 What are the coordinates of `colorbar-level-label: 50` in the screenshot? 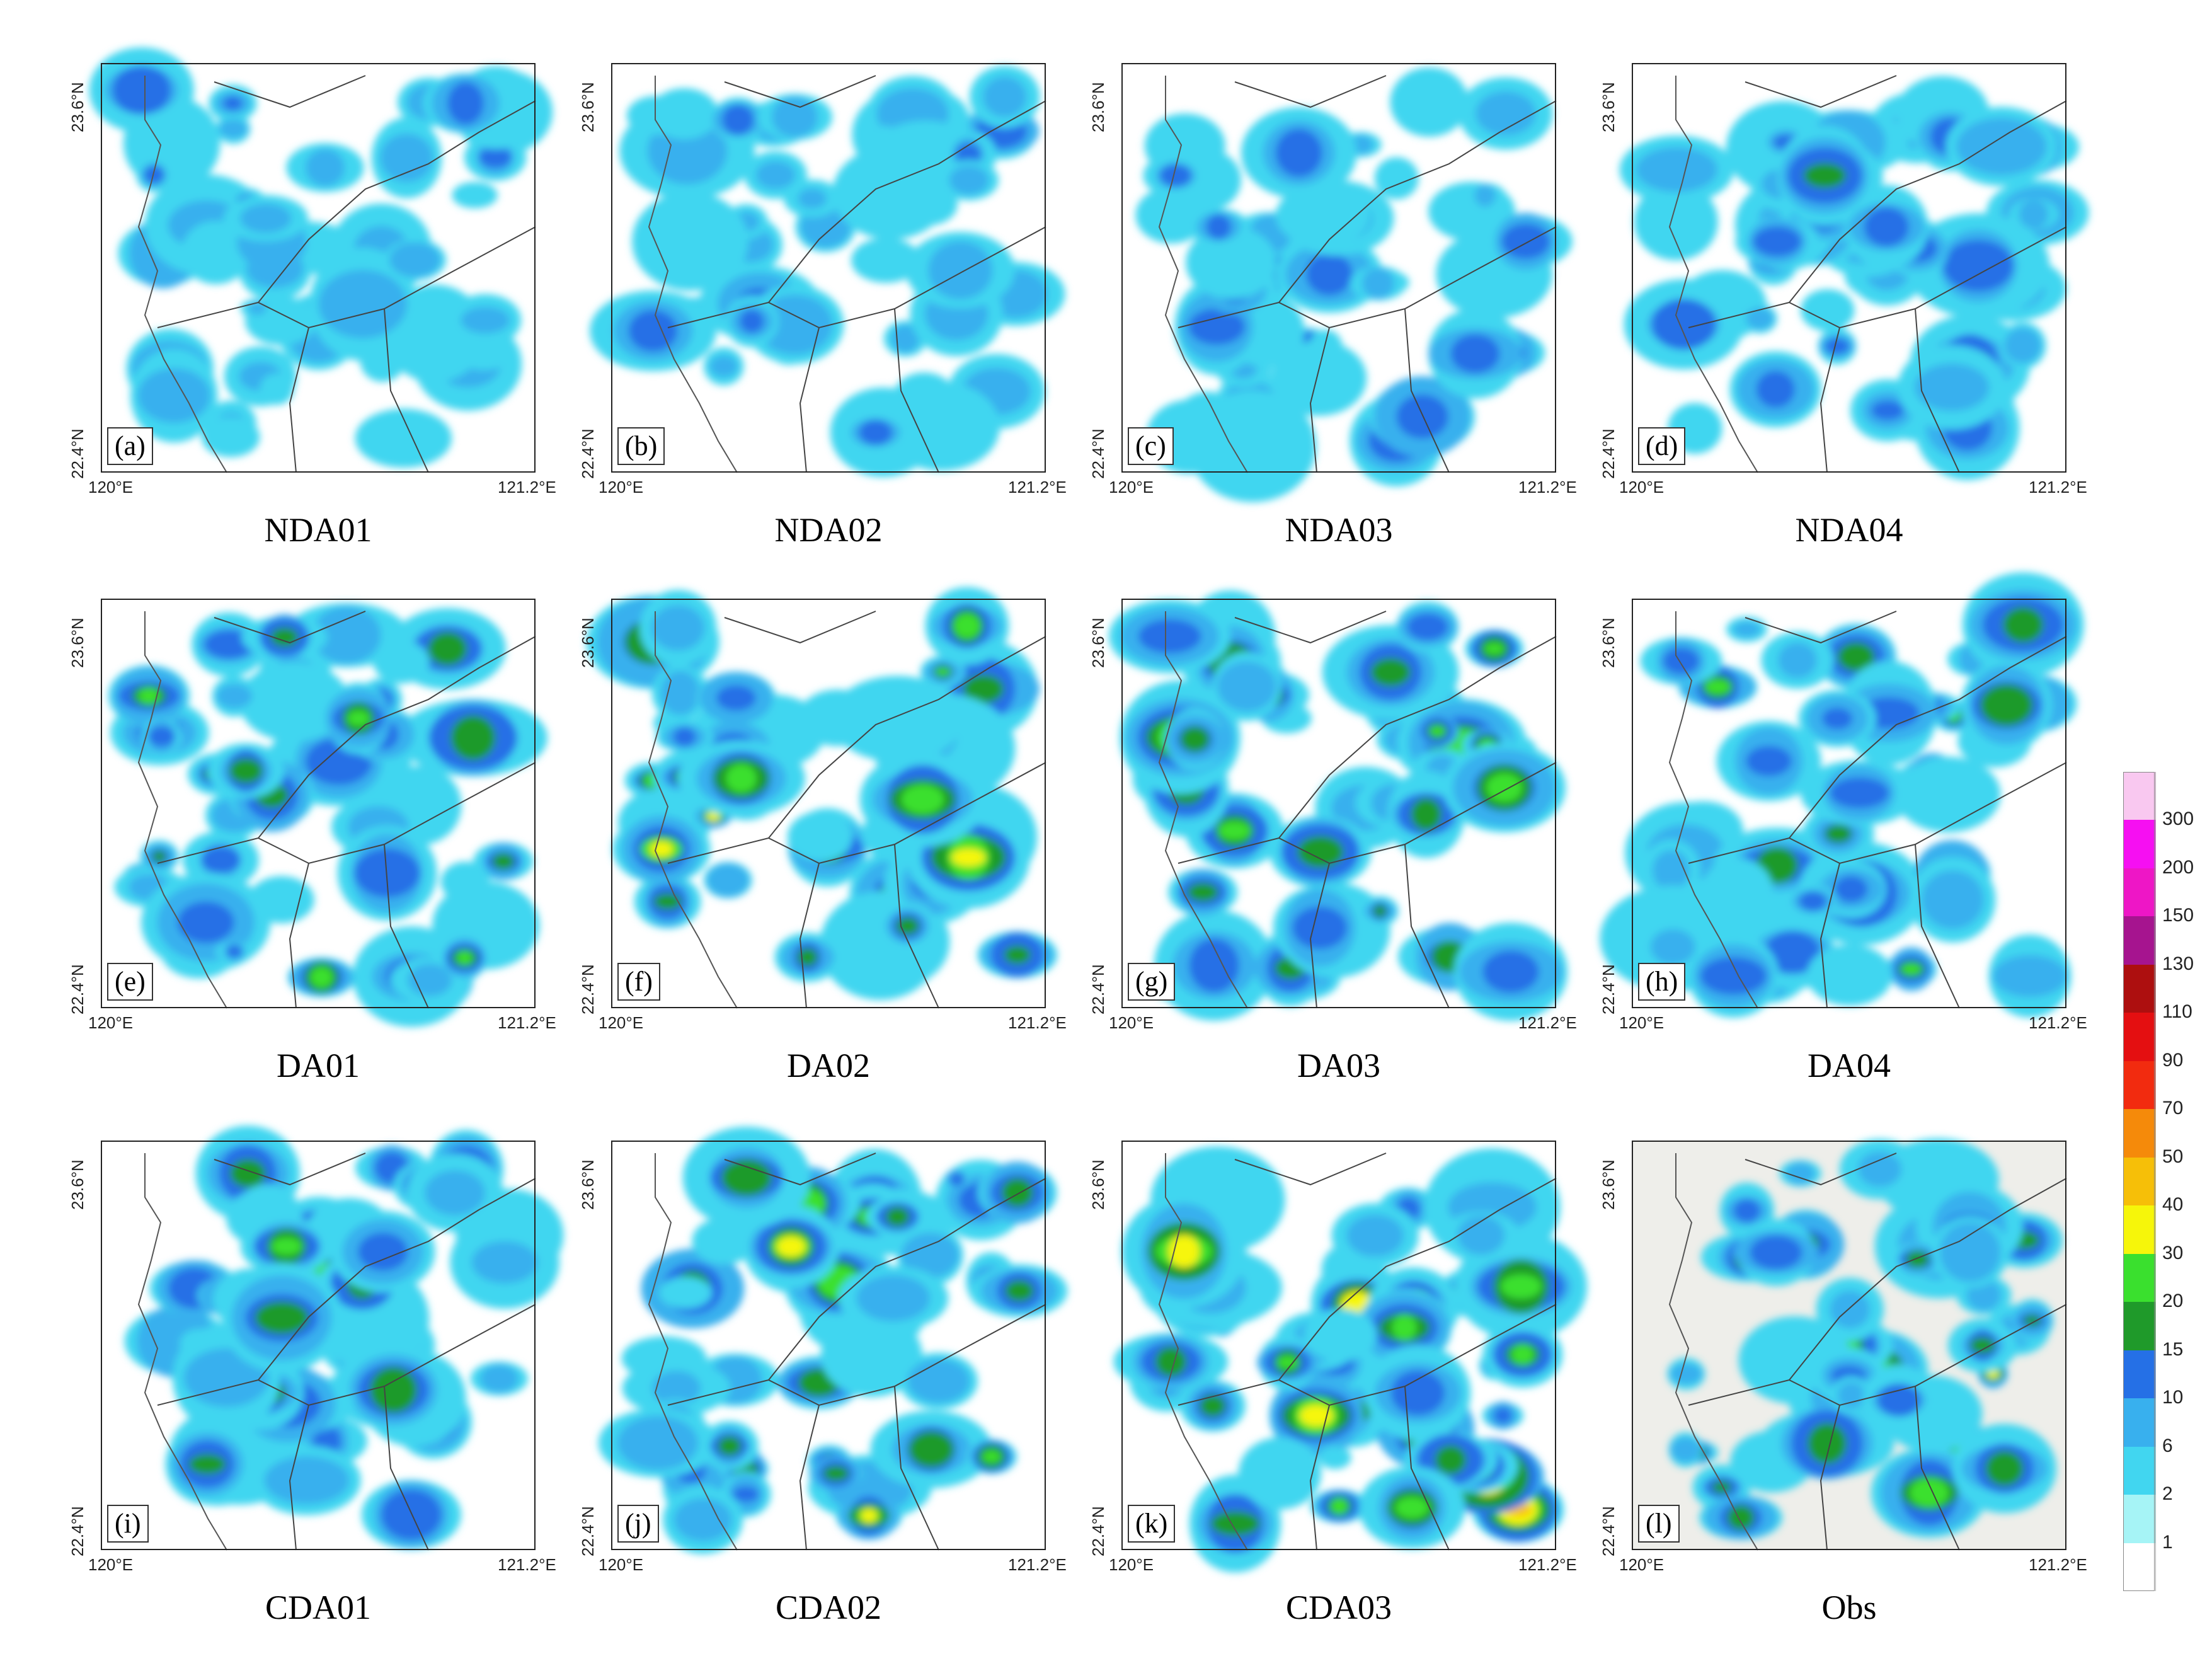 It's located at (2173, 1156).